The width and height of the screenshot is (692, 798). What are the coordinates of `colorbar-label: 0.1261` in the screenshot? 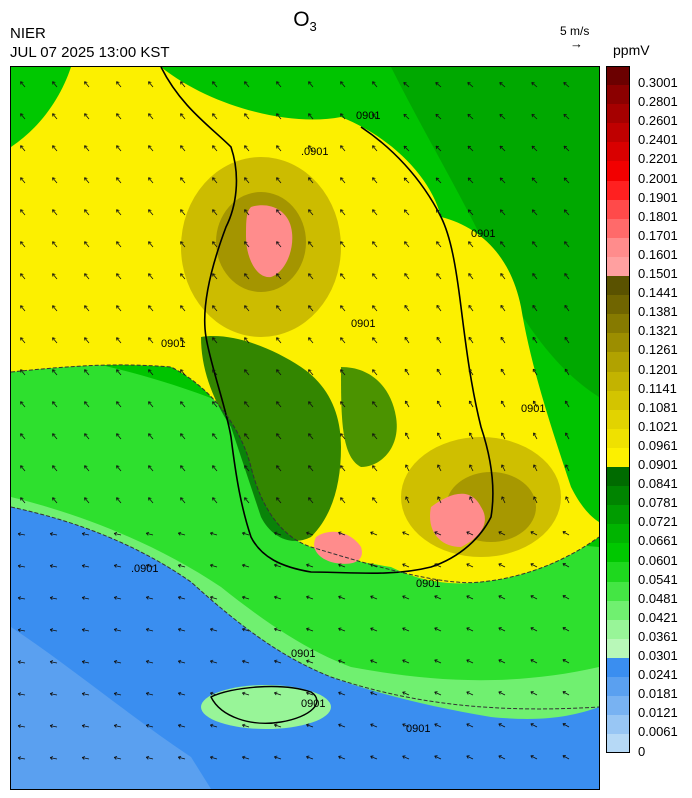 It's located at (658, 350).